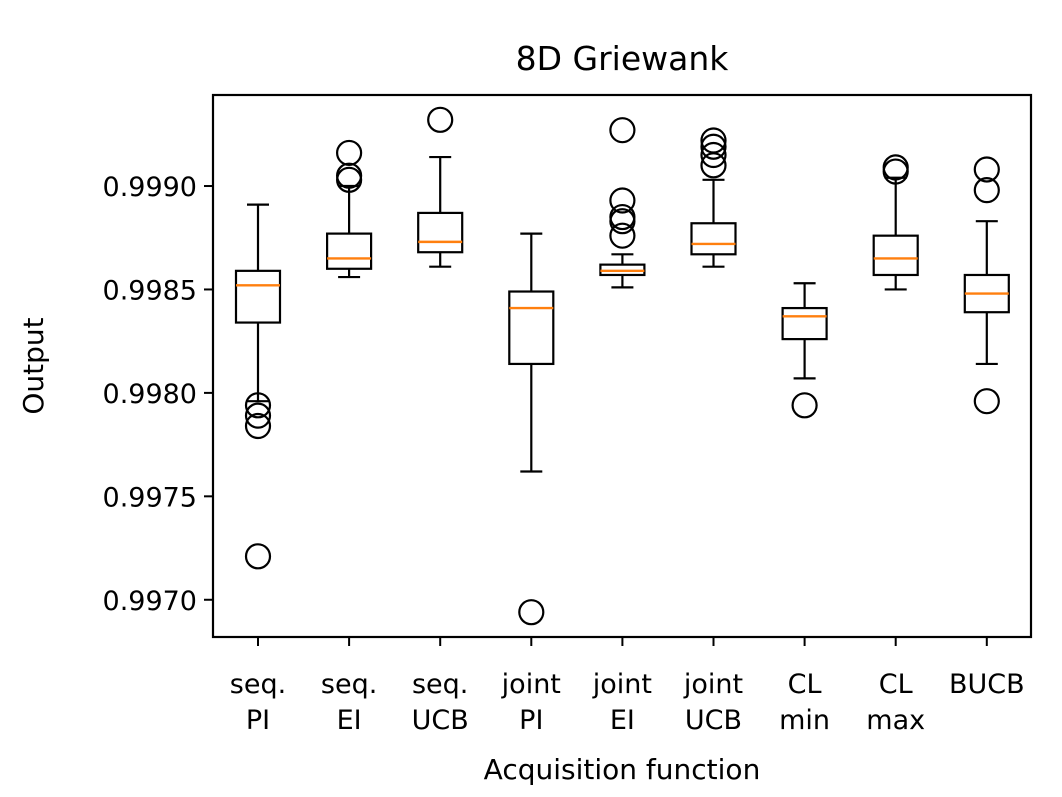 The width and height of the screenshot is (1062, 797). I want to click on x-tick-label-line2: min, so click(804, 720).